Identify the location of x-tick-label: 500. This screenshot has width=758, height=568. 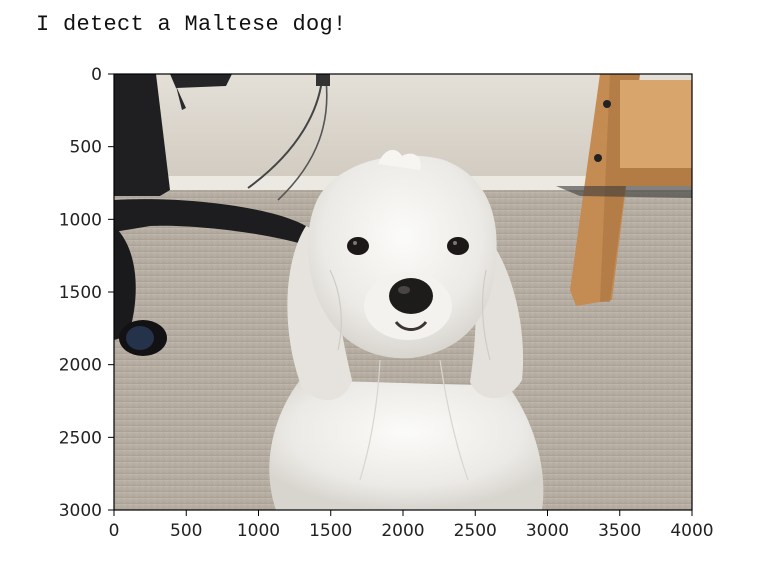
(186, 531).